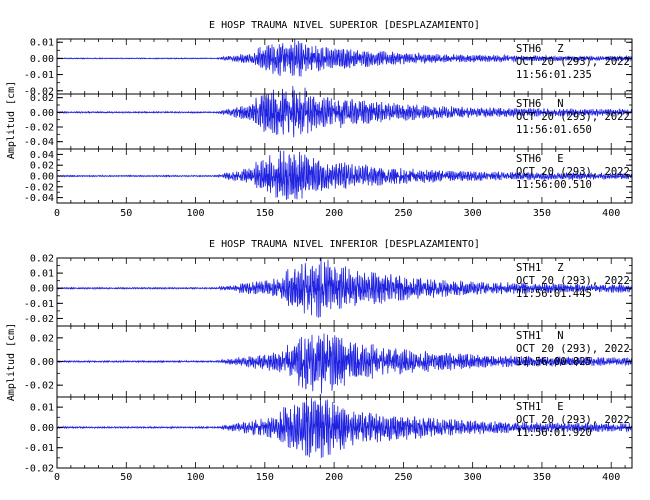  What do you see at coordinates (554, 185) in the screenshot?
I see `trace-time: 11:56:00.510` at bounding box center [554, 185].